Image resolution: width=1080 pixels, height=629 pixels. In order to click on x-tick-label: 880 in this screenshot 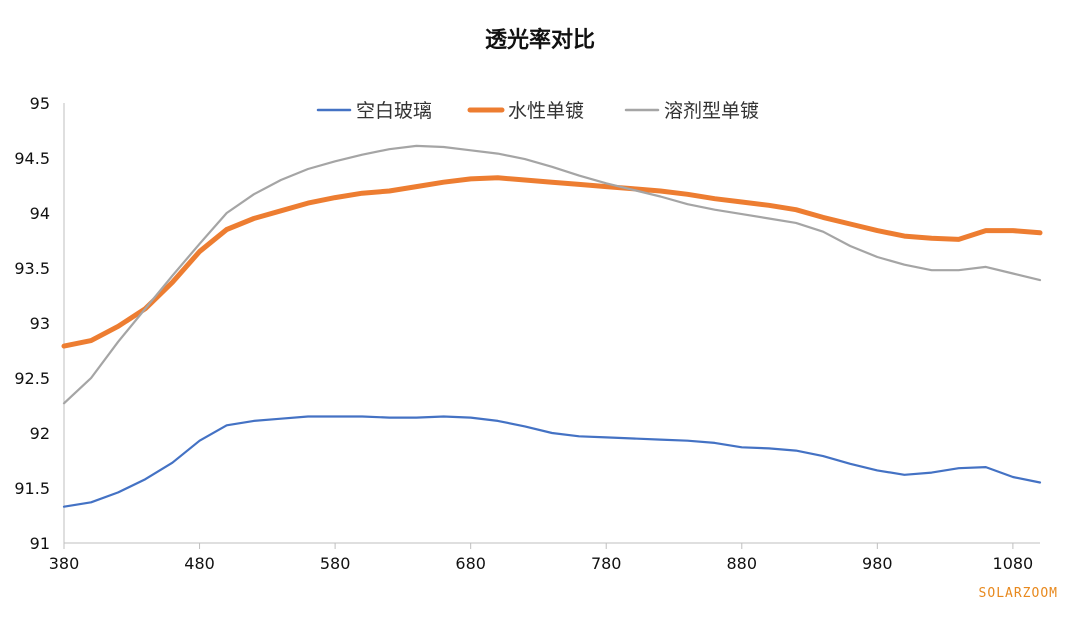, I will do `click(742, 563)`.